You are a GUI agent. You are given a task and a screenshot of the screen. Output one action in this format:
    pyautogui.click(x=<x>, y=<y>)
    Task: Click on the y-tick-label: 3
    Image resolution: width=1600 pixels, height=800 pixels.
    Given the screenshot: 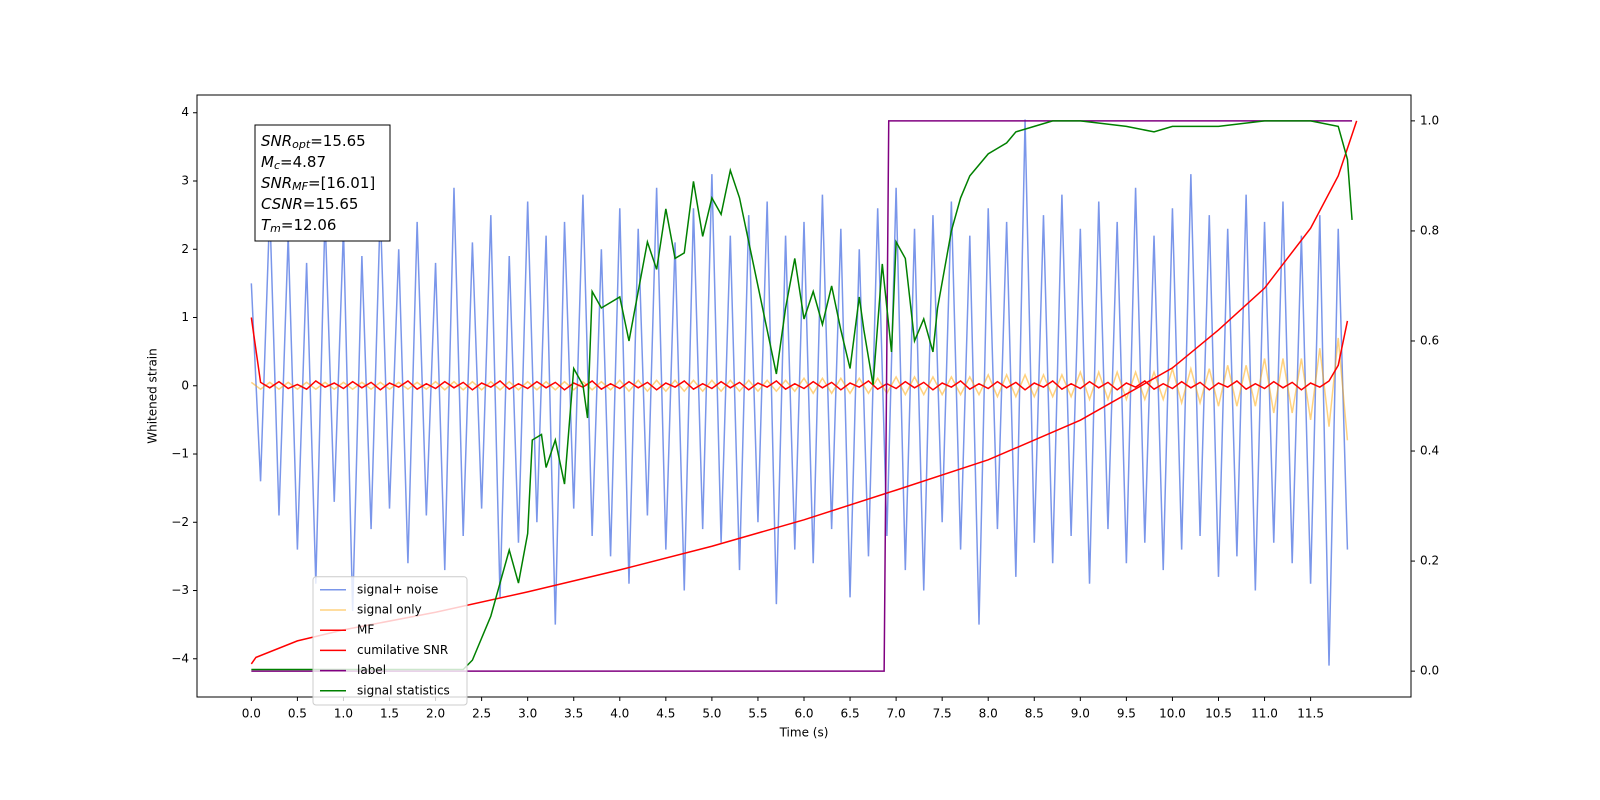 What is the action you would take?
    pyautogui.click(x=185, y=181)
    